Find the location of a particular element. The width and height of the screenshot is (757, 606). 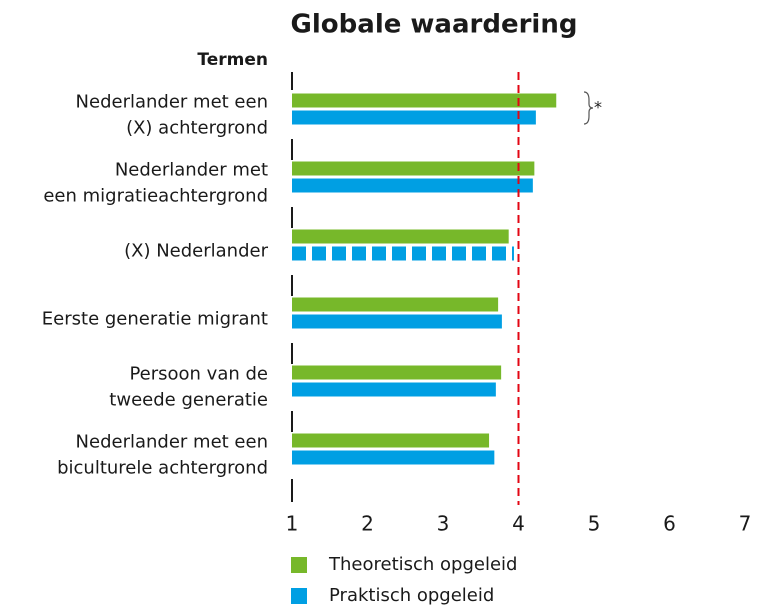

category-label: Persoon van de is located at coordinates (198, 374).